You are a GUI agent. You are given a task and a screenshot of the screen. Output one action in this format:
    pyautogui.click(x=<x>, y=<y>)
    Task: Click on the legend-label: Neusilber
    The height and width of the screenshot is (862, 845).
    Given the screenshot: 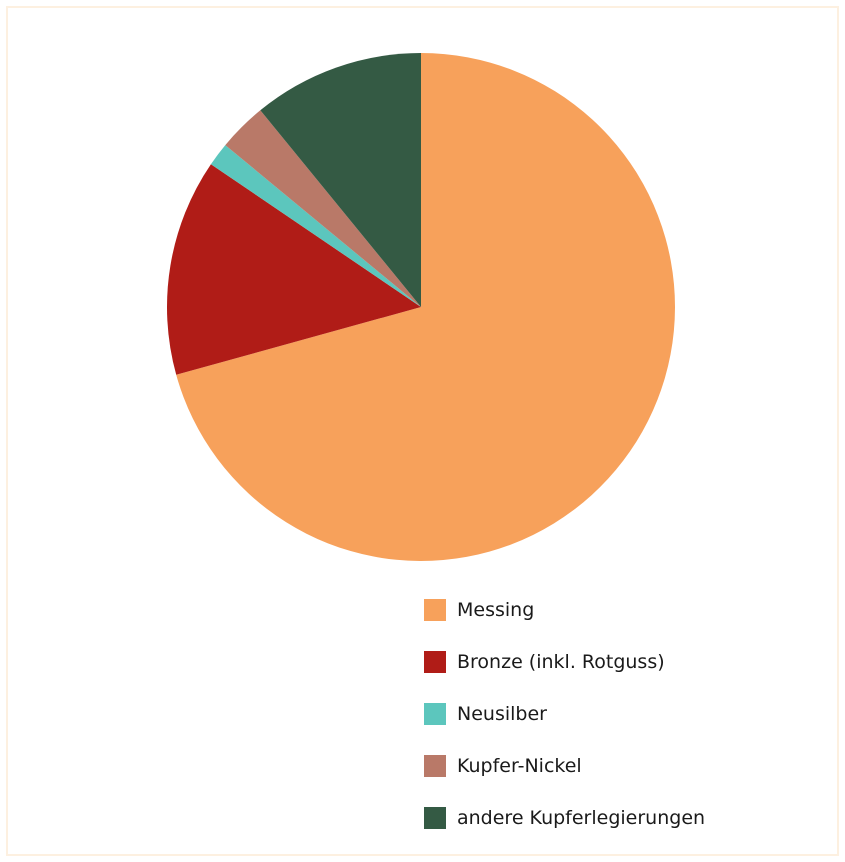 What is the action you would take?
    pyautogui.click(x=502, y=714)
    